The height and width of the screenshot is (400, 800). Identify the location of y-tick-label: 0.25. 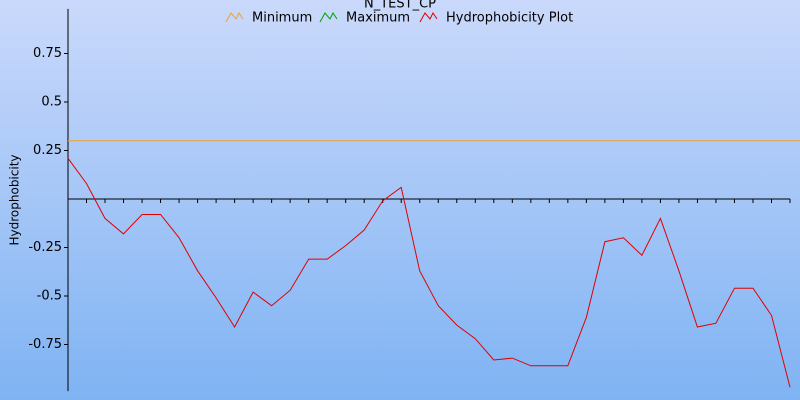
(47, 150).